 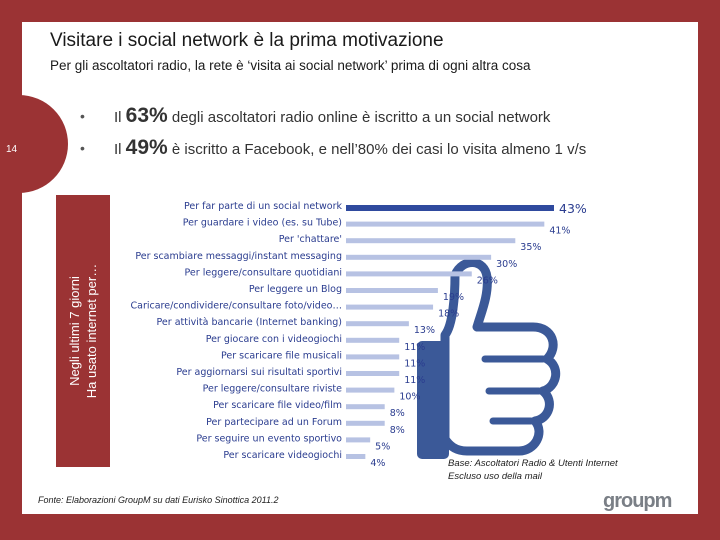 What do you see at coordinates (448, 314) in the screenshot?
I see `value-label: 18%` at bounding box center [448, 314].